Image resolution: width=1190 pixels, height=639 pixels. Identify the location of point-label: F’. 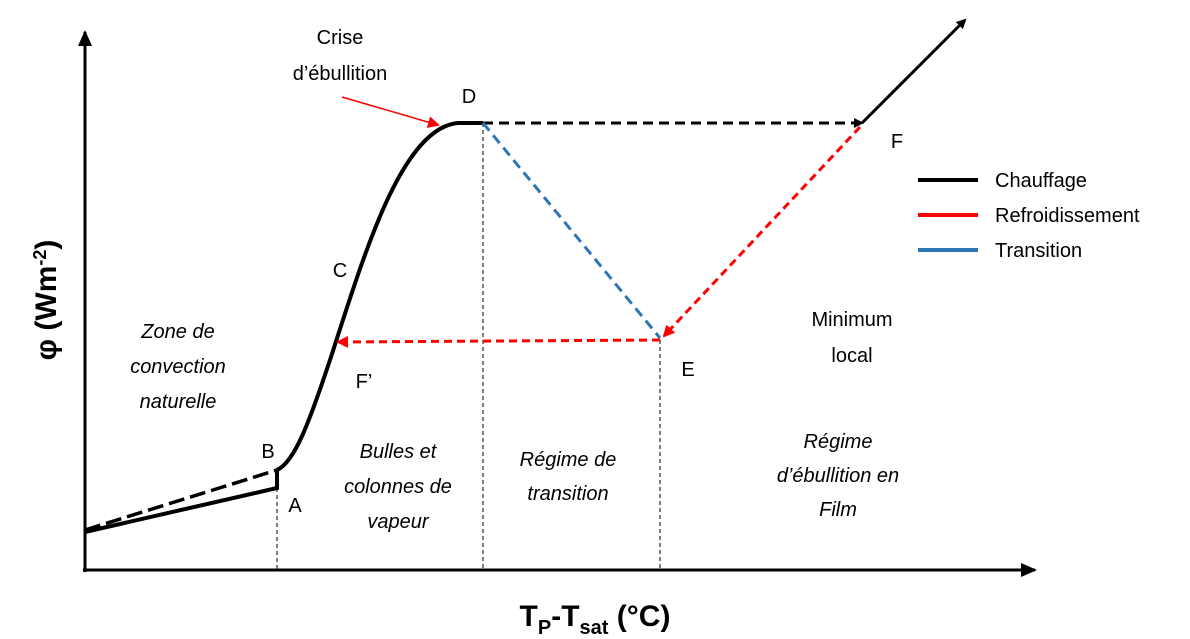
(364, 382).